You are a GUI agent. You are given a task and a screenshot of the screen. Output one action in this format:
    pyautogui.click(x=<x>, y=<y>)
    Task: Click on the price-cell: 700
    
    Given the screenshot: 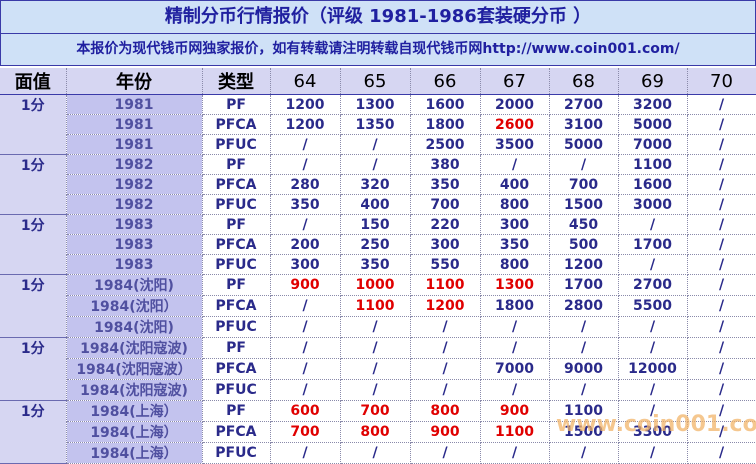 What is the action you would take?
    pyautogui.click(x=305, y=432)
    